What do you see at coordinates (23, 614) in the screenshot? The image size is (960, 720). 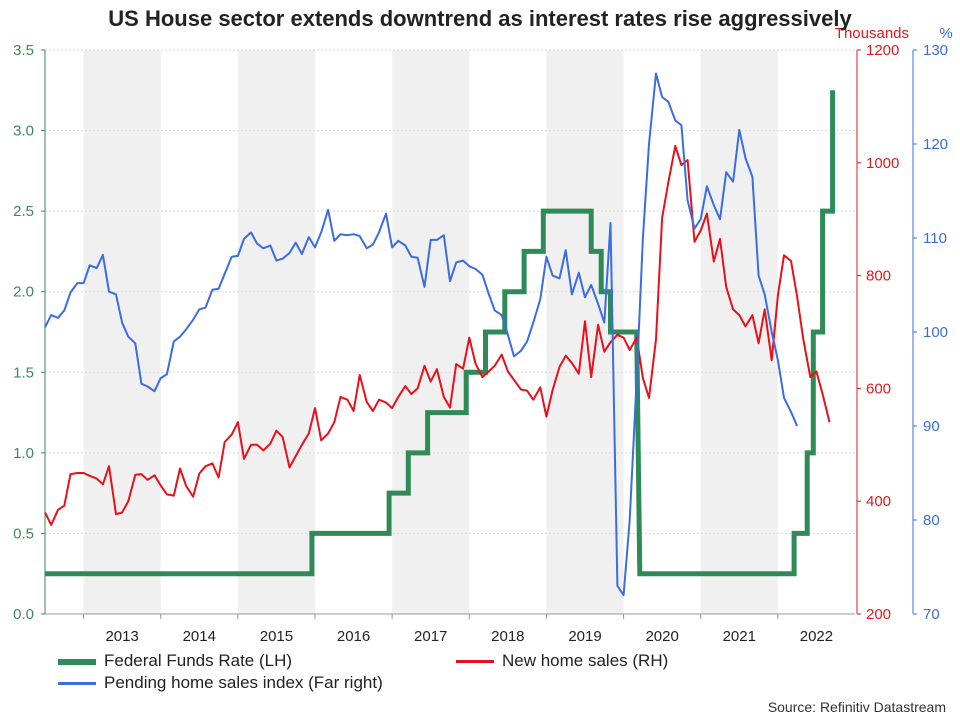 I see `left-tick-label: 0.0` at bounding box center [23, 614].